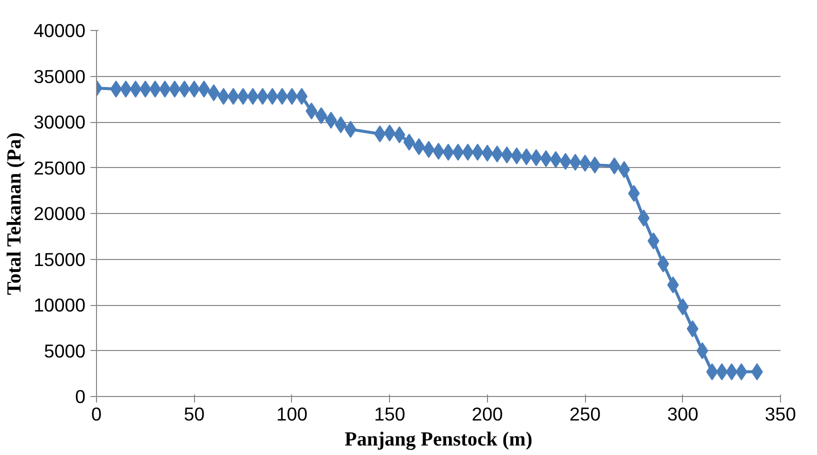  I want to click on y-tick-label: 10000, so click(60, 305).